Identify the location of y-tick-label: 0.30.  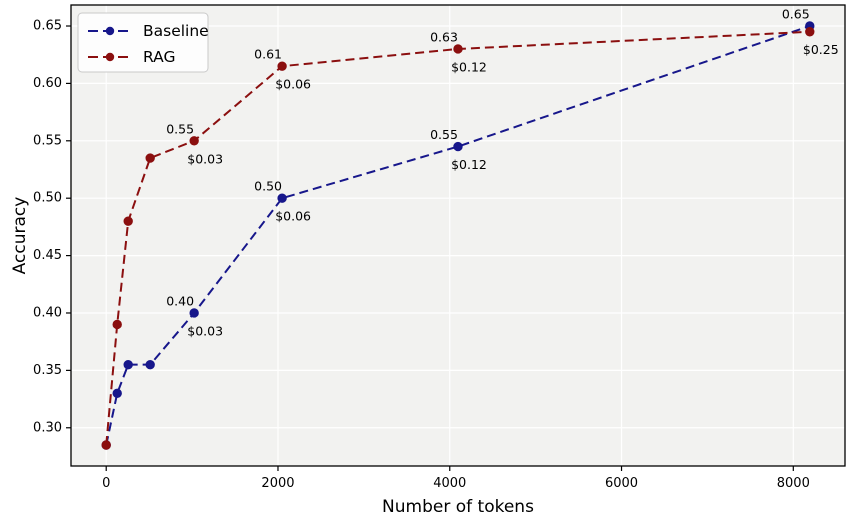
(47, 427).